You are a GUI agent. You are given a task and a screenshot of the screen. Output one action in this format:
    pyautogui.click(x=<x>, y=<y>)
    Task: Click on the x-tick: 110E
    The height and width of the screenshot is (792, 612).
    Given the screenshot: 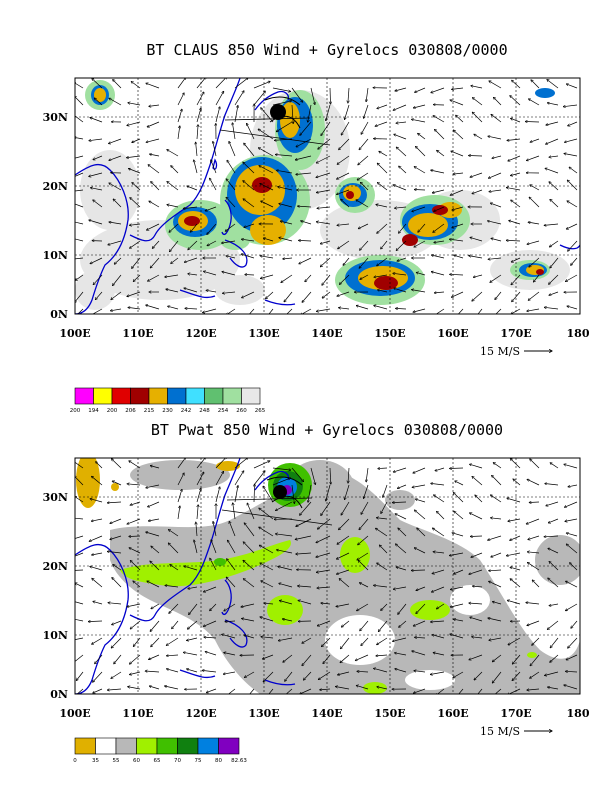 What is the action you would take?
    pyautogui.click(x=137, y=713)
    